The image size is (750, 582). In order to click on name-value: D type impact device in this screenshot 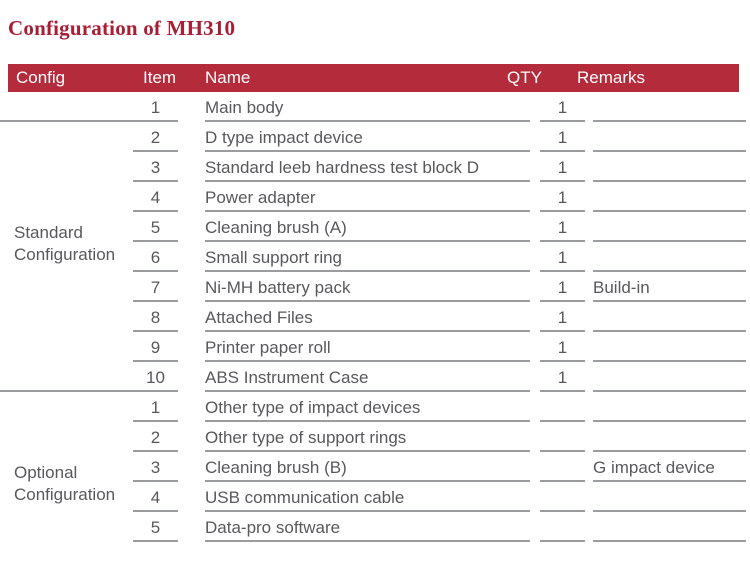, I will do `click(284, 137)`.